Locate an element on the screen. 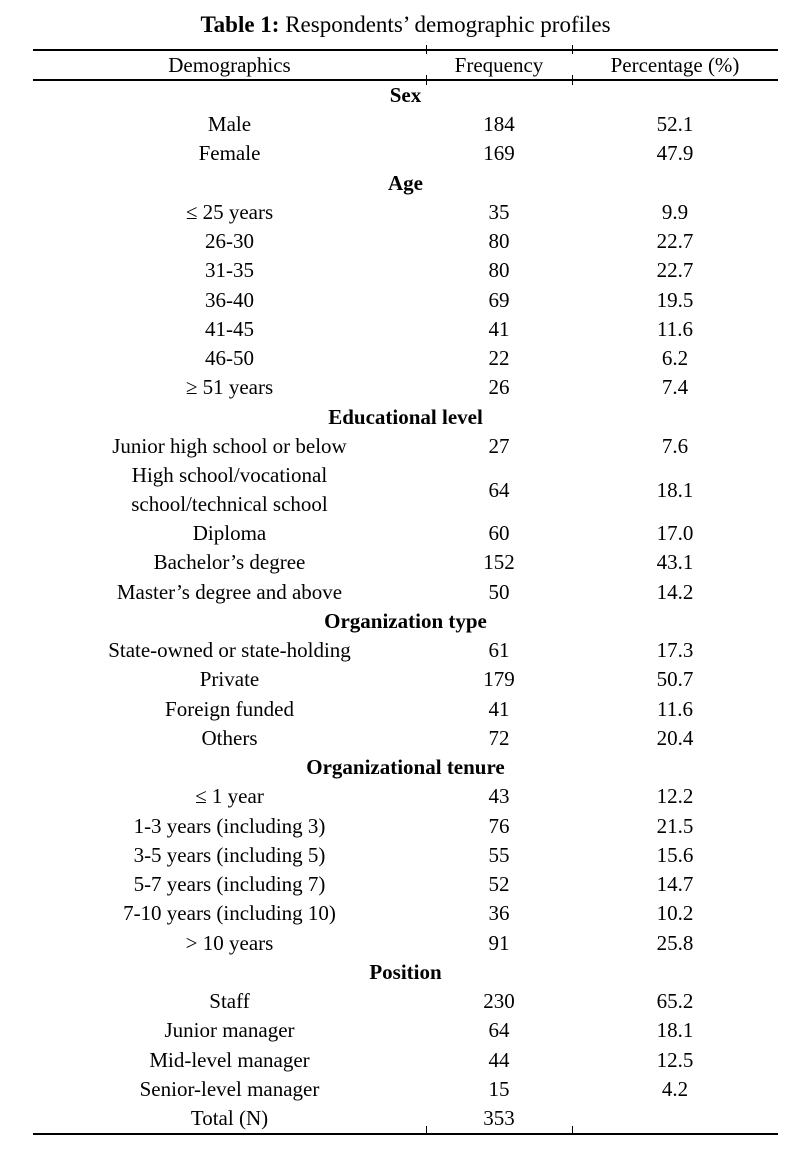 This screenshot has width=791, height=1158. total-row: Total (N) 353 is located at coordinates (405, 1119).